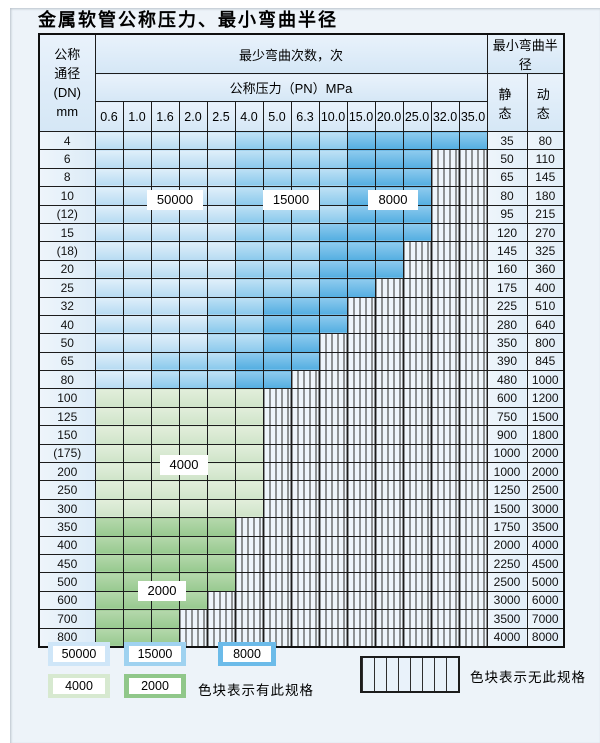 The width and height of the screenshot is (600, 743). I want to click on dynamic-radius-value: 215, so click(545, 214).